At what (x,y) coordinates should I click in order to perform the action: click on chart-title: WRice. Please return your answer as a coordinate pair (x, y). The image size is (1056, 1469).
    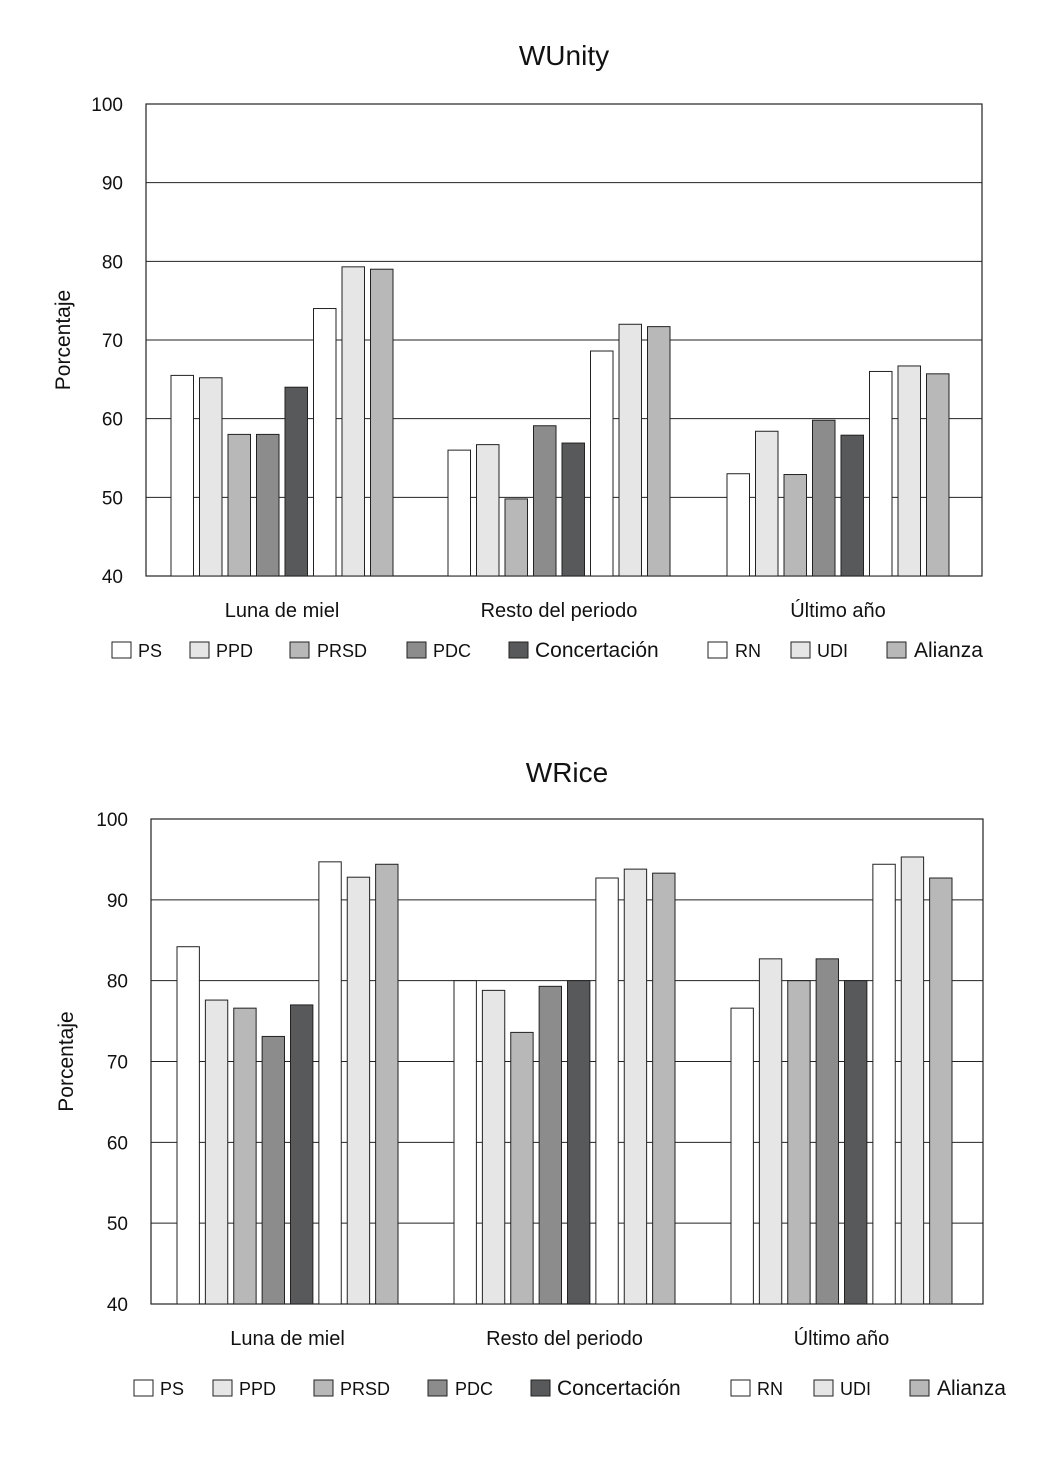
    Looking at the image, I should click on (567, 772).